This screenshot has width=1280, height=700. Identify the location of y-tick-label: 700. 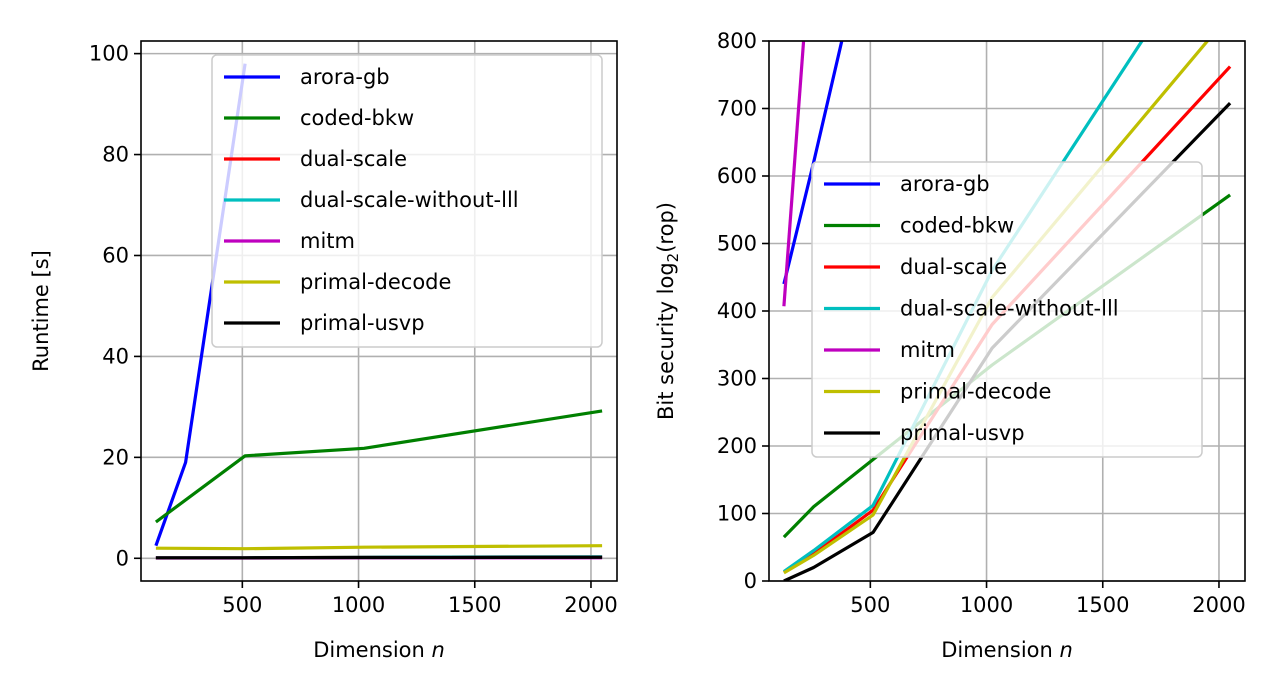
(737, 109).